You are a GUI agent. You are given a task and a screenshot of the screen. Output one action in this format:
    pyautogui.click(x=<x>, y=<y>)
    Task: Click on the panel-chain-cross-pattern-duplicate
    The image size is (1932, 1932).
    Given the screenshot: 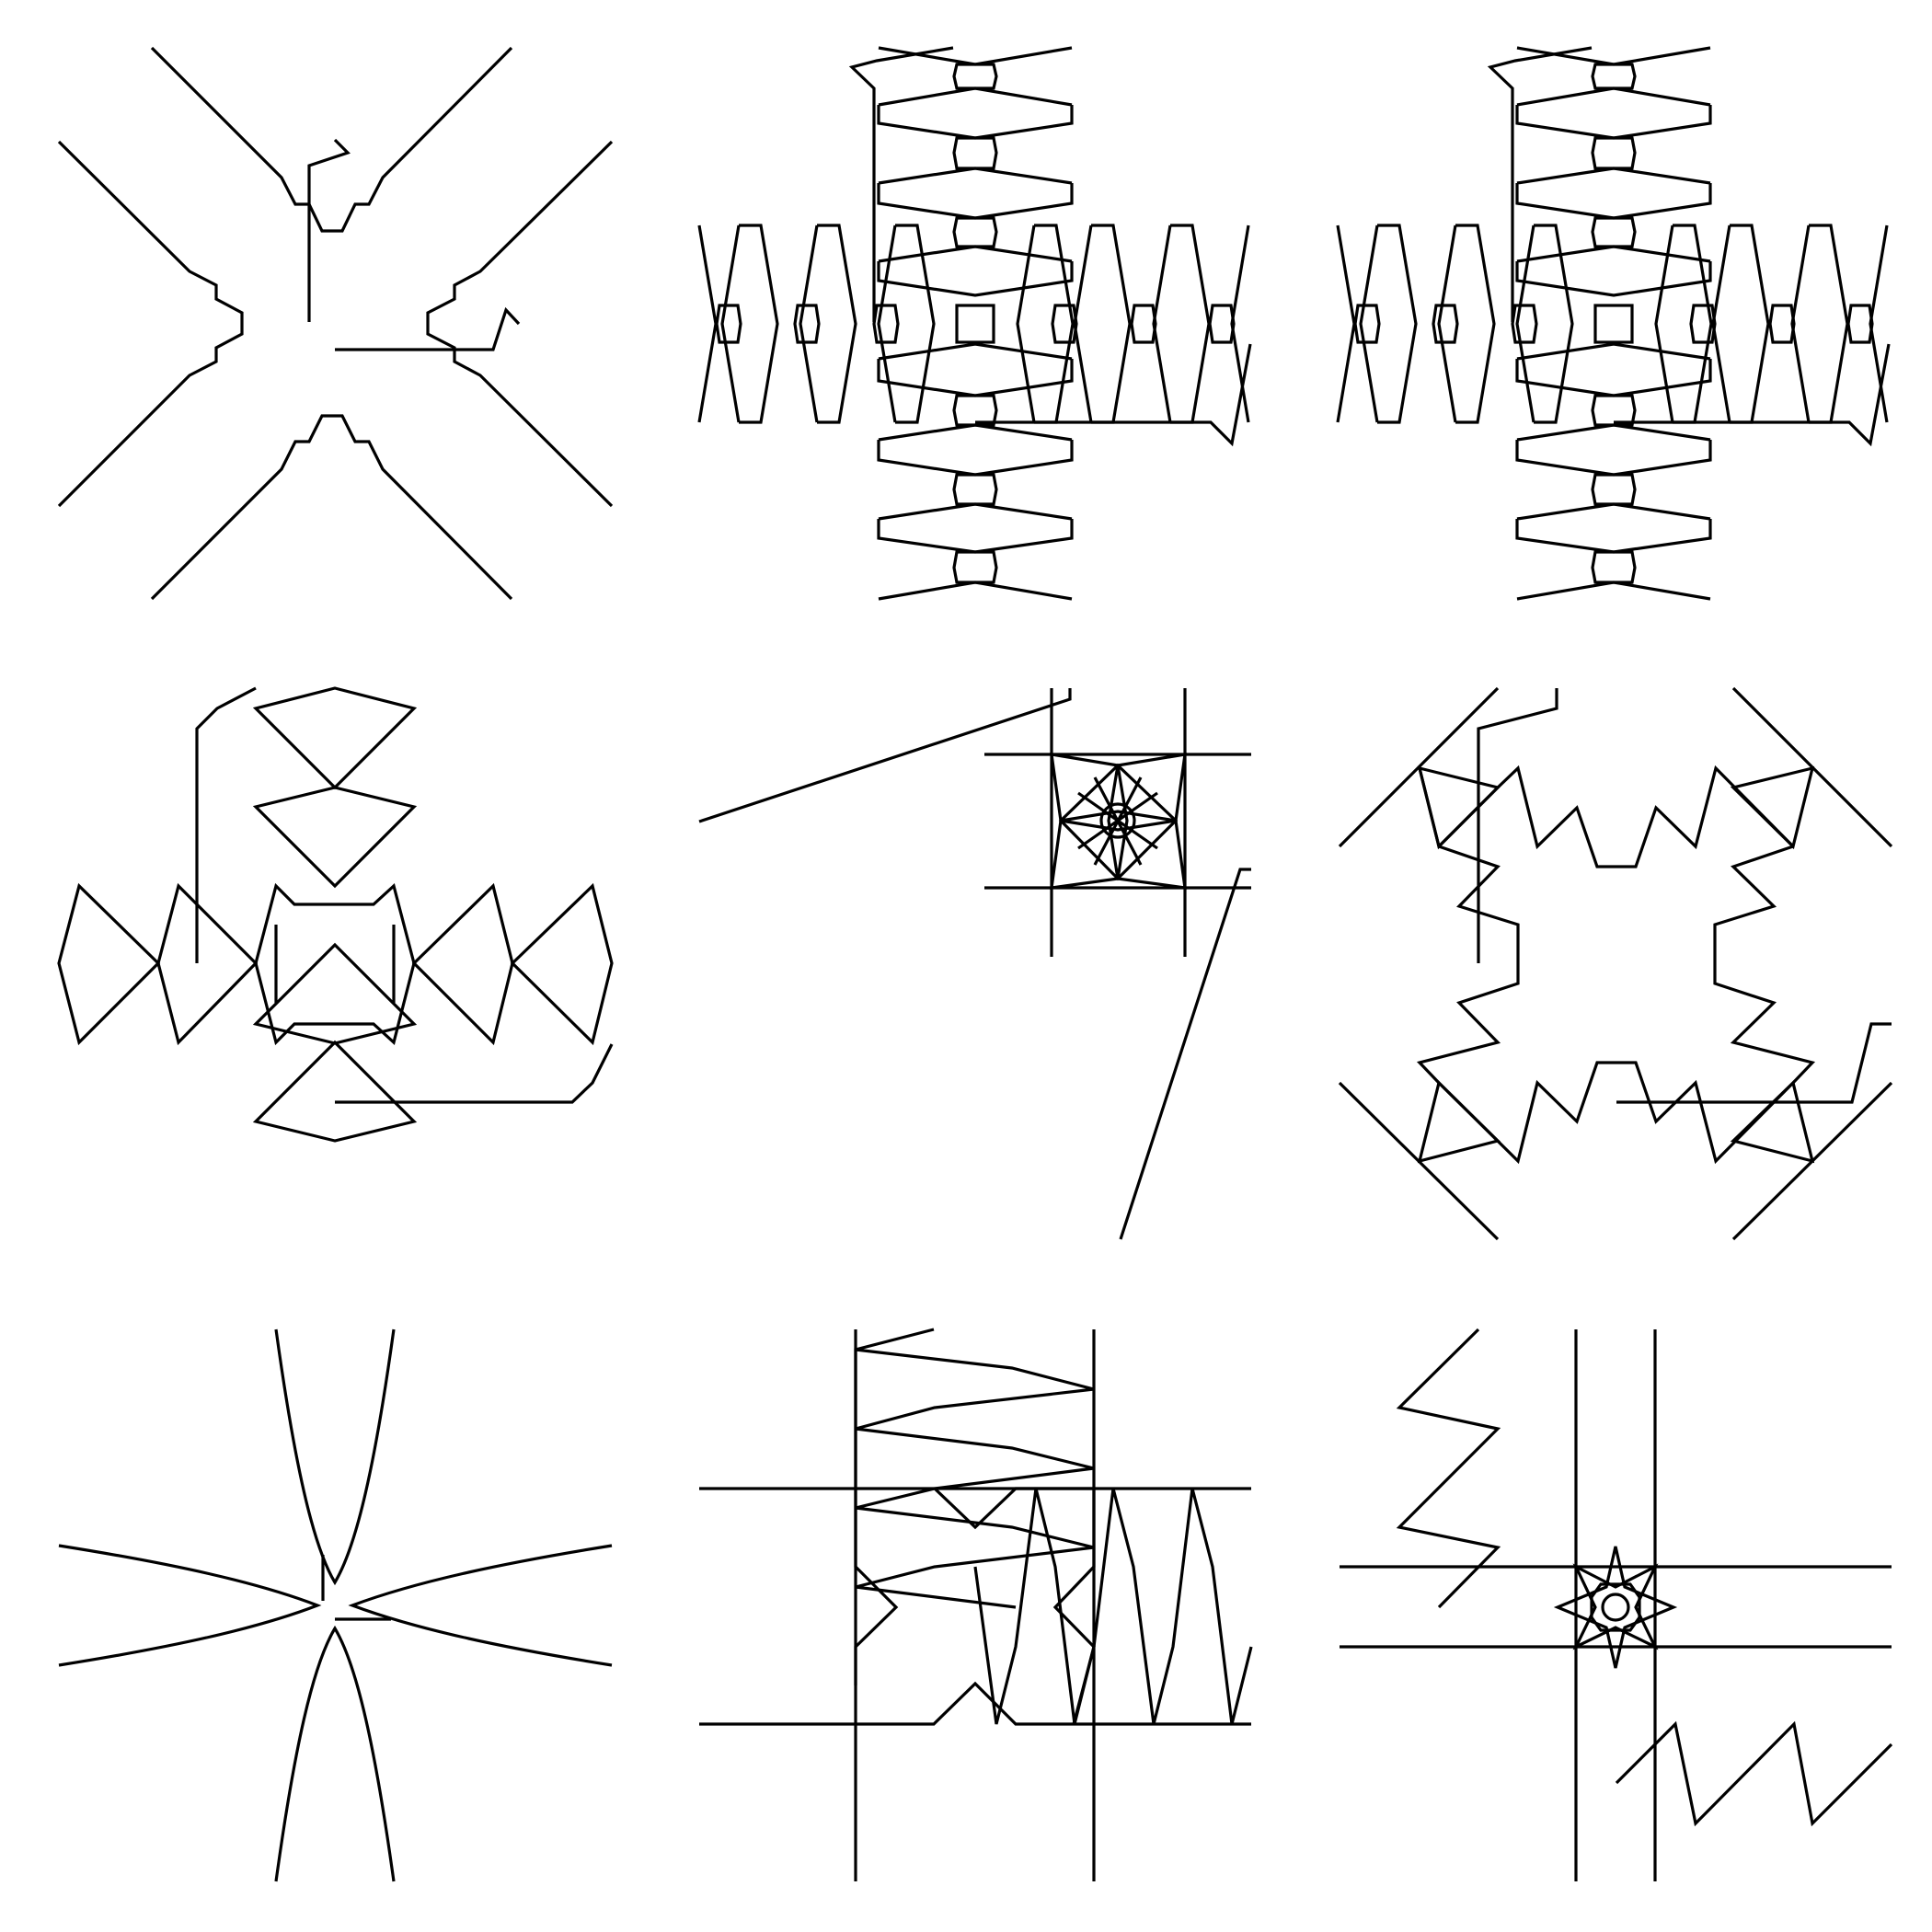 What is the action you would take?
    pyautogui.click(x=1613, y=323)
    